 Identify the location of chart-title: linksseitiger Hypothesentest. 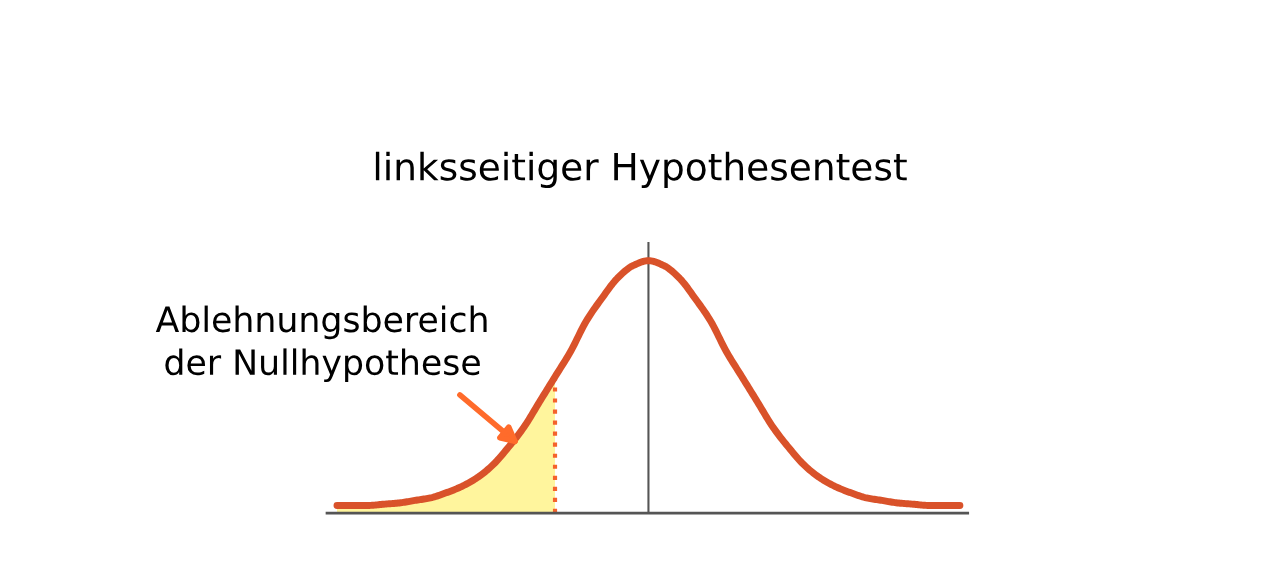
(641, 170).